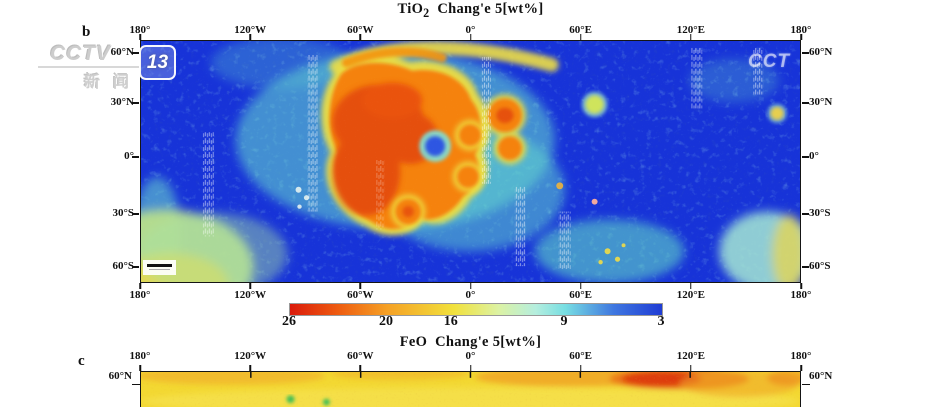 Image resolution: width=940 pixels, height=407 pixels. I want to click on colorbar-tick-label: 20, so click(386, 321).